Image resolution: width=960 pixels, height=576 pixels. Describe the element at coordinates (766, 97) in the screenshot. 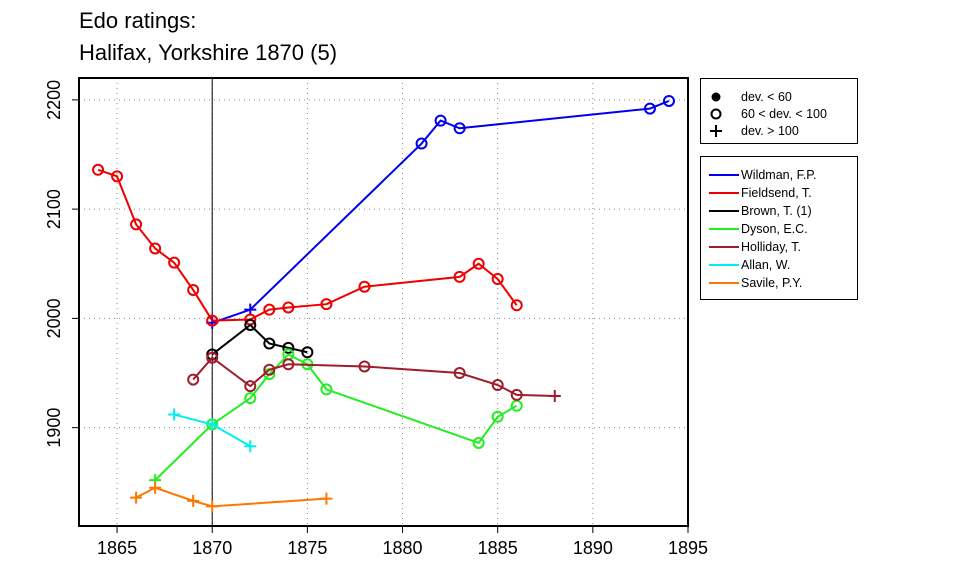

I see `legend-label: dev. < 60` at that location.